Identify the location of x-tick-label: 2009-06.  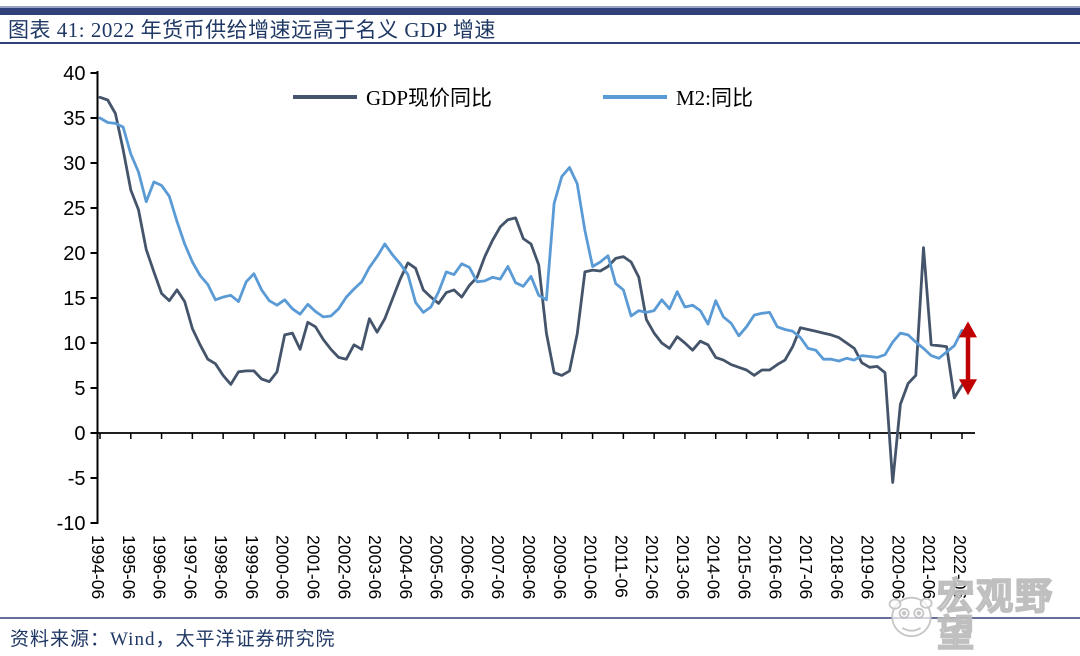
(560, 567).